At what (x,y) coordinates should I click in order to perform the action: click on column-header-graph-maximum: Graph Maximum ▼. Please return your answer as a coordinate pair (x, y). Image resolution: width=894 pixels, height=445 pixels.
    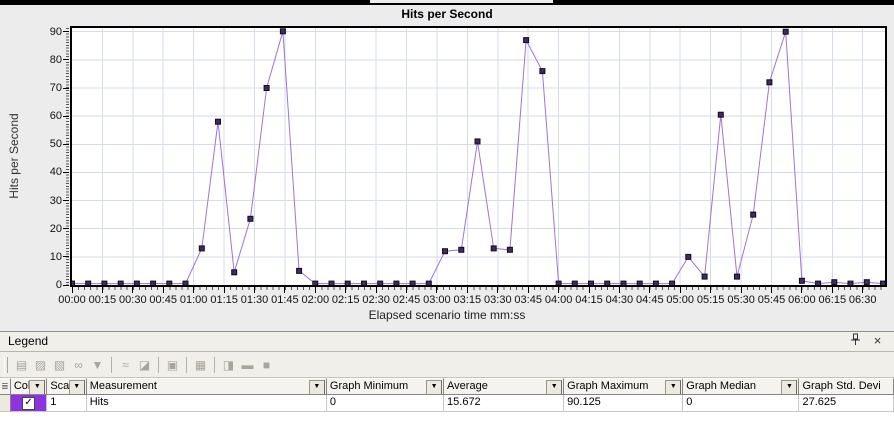
    Looking at the image, I should click on (624, 386).